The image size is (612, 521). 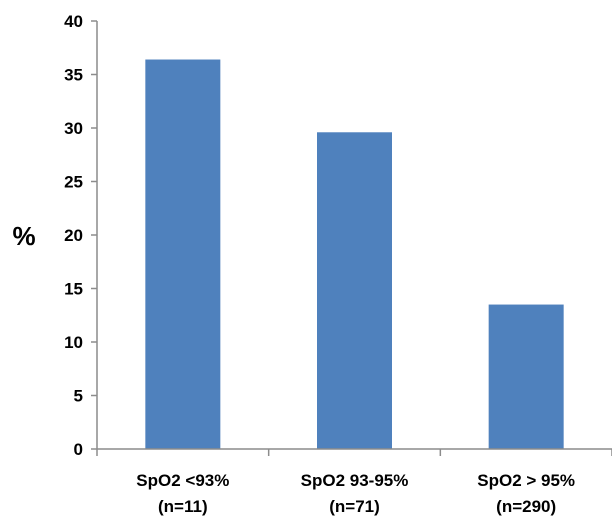 I want to click on y-tick-label: 25, so click(x=73, y=182).